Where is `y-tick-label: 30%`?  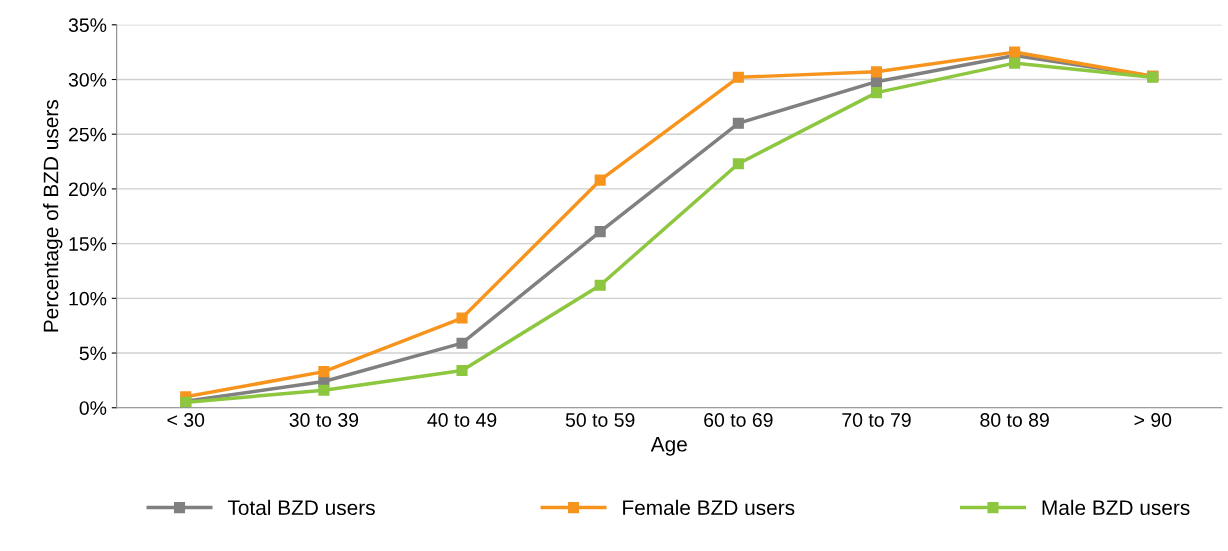 y-tick-label: 30% is located at coordinates (87, 79).